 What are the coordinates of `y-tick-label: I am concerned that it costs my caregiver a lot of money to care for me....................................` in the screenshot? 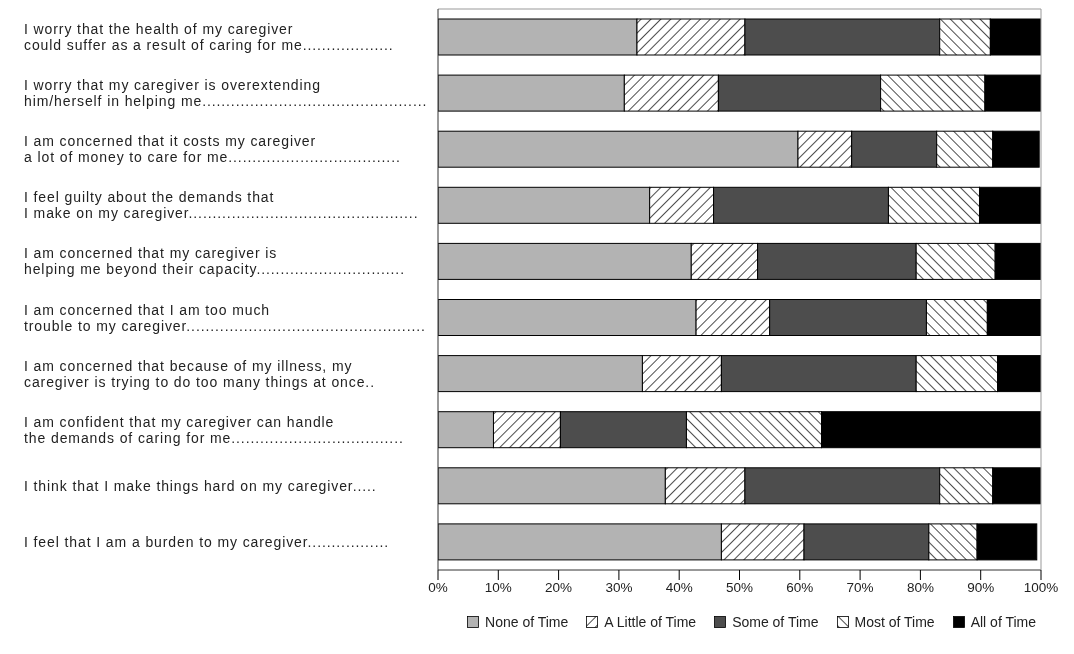 It's located at (212, 149).